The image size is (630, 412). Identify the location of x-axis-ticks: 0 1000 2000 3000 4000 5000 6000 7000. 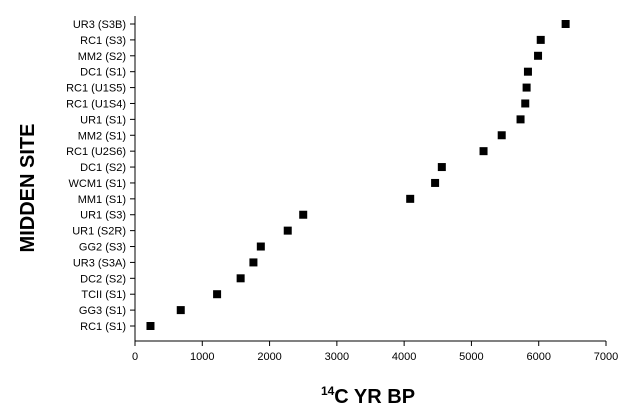
(375, 352).